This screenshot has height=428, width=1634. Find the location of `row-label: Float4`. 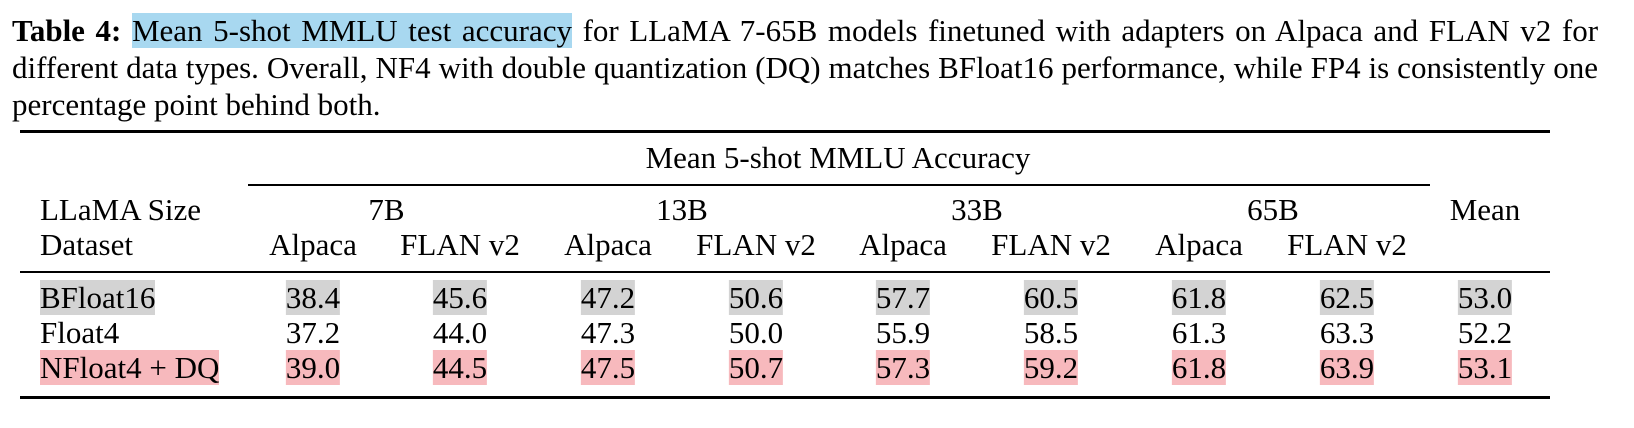

row-label: Float4 is located at coordinates (79, 333).